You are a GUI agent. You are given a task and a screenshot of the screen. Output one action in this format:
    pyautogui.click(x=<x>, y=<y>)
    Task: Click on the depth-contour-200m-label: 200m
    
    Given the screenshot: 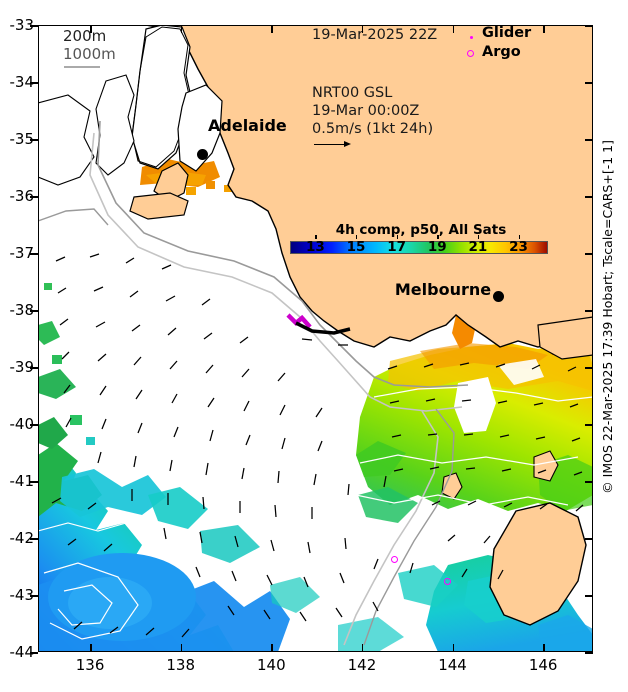 What is the action you would take?
    pyautogui.click(x=85, y=36)
    